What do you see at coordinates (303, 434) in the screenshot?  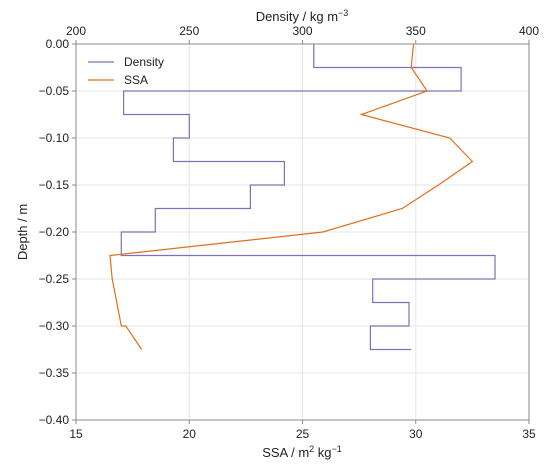 I see `x-bottom-tick-label: 25` at bounding box center [303, 434].